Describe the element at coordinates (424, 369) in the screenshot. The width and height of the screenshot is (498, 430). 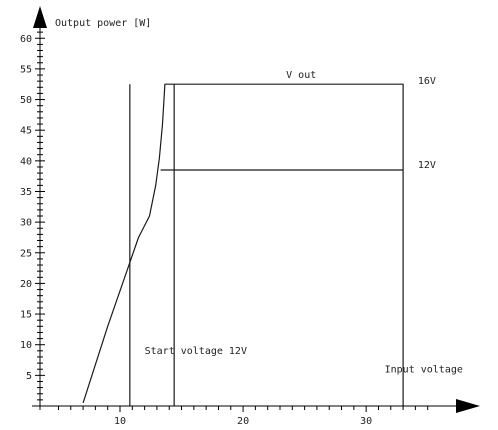
I see `input-voltage-label: Input voltage` at that location.